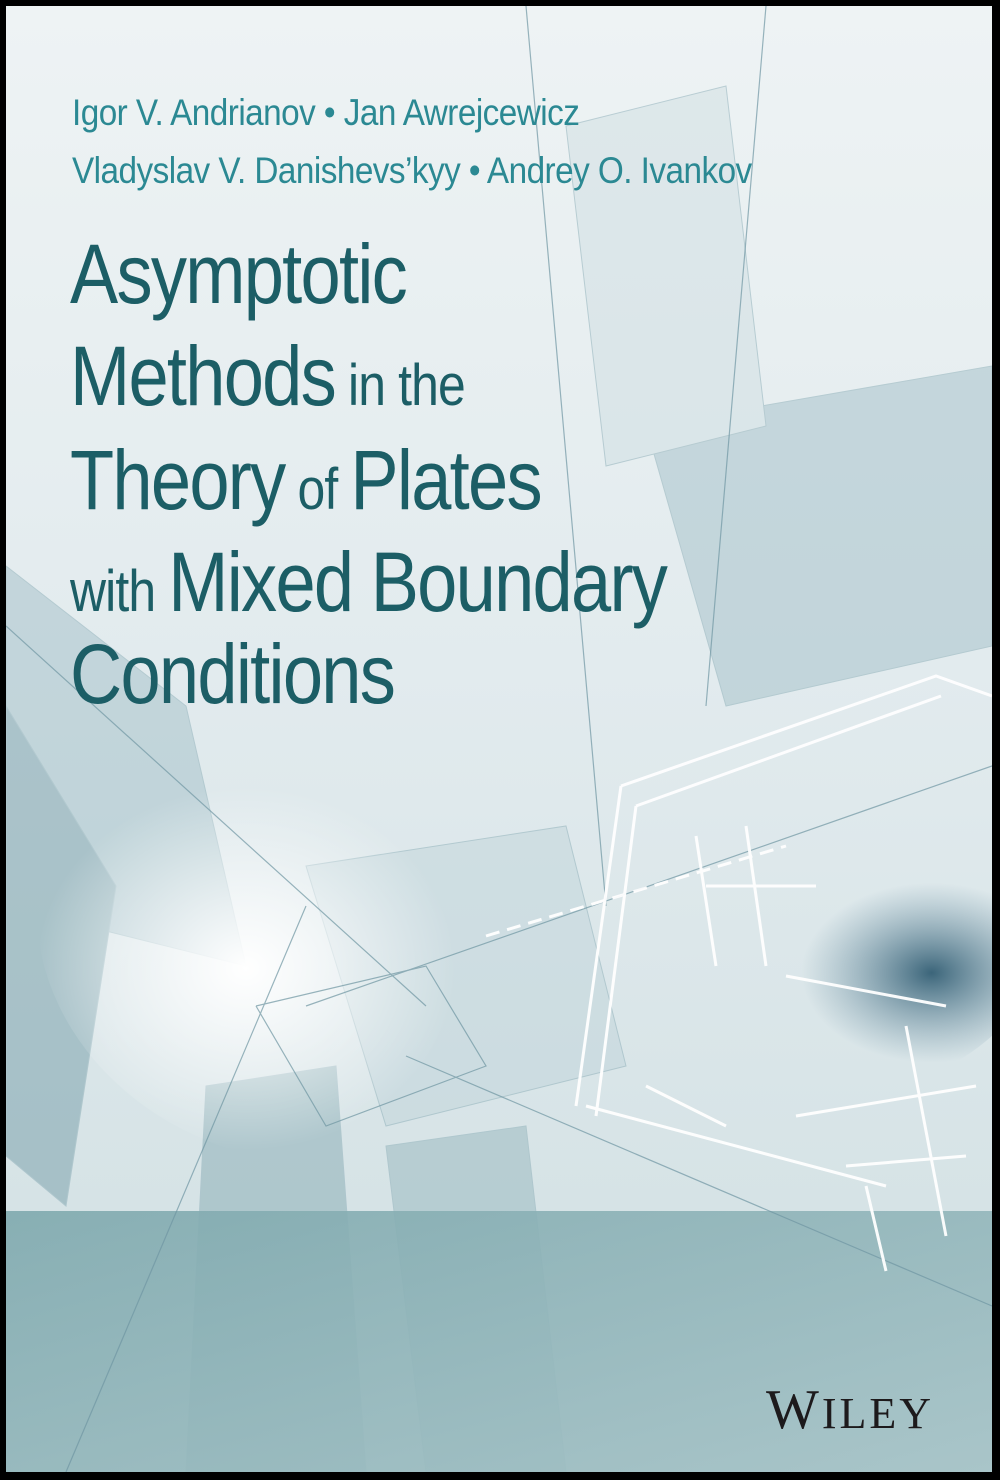  I want to click on publisher-logo-initial: W, so click(794, 1410).